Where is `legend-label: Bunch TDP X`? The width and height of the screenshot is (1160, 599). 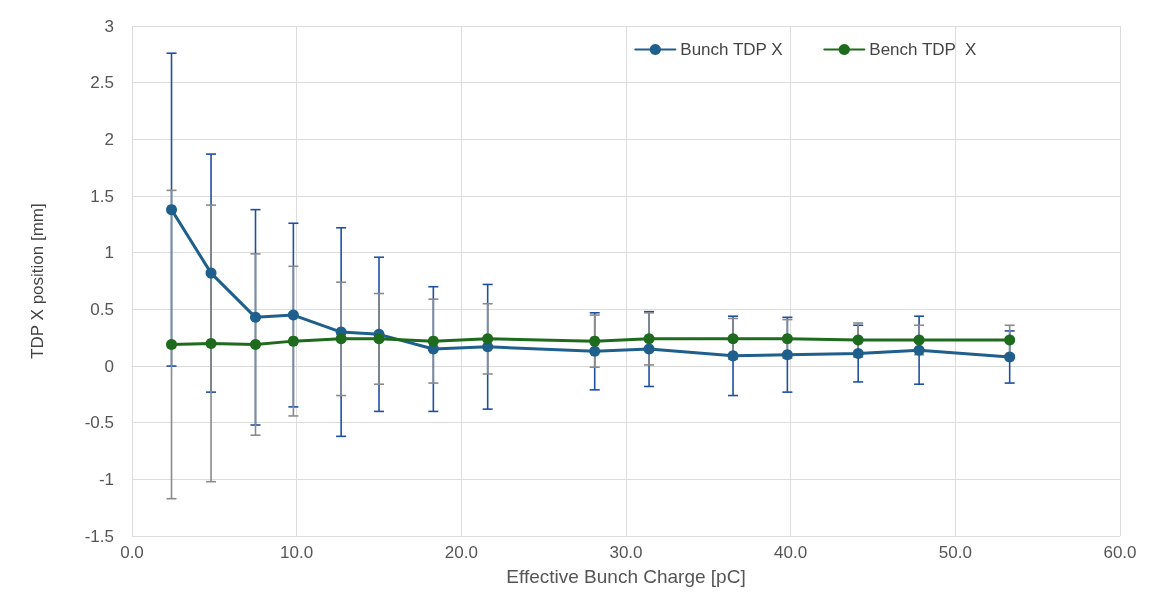
legend-label: Bunch TDP X is located at coordinates (731, 49).